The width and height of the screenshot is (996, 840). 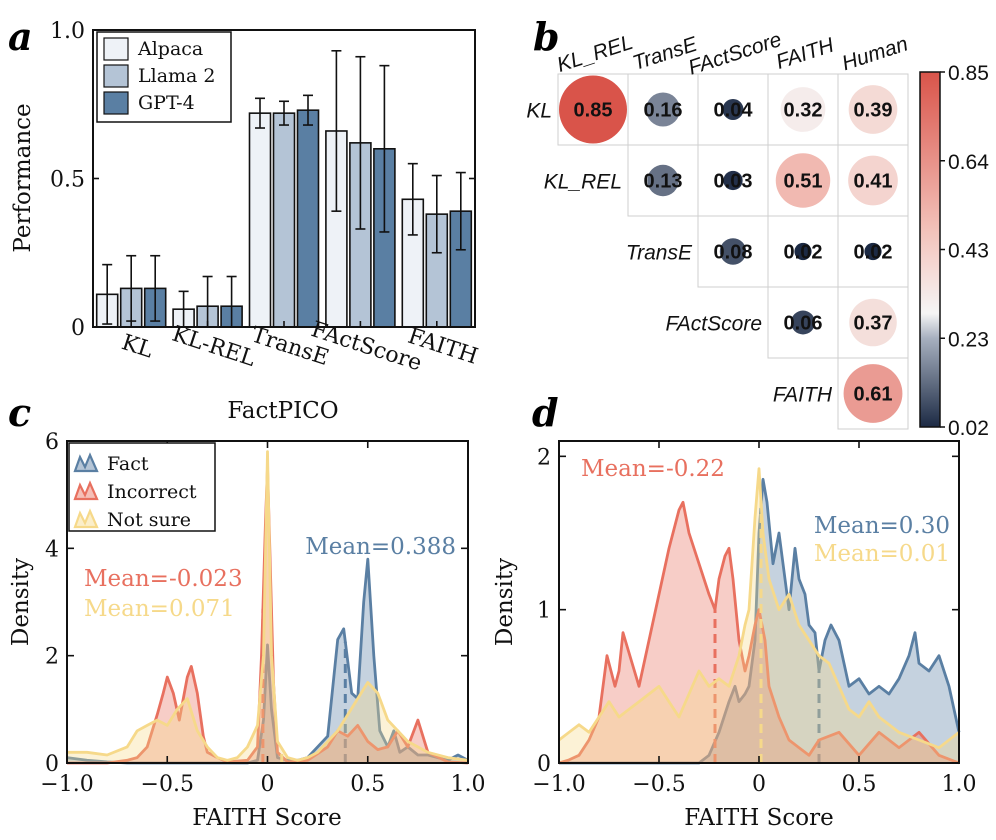 I want to click on bar-alpaca-transe, so click(x=260, y=220).